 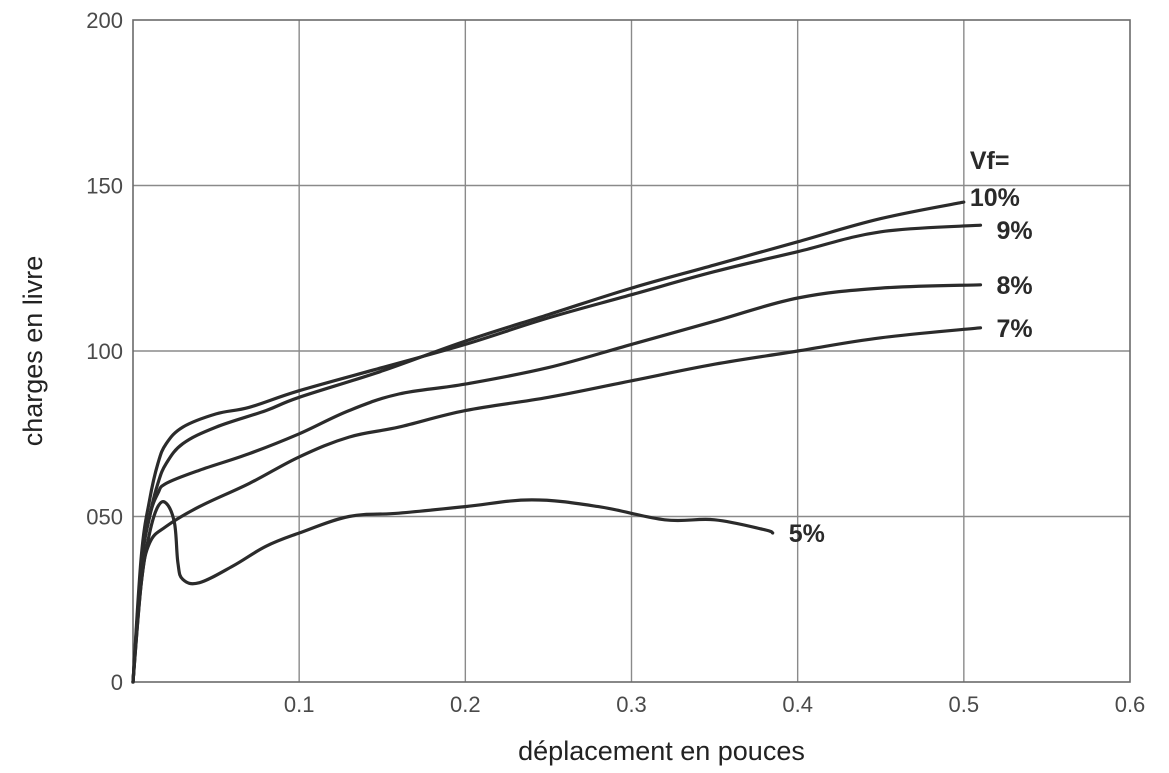 I want to click on x-tick-label: 0.5, so click(x=964, y=704).